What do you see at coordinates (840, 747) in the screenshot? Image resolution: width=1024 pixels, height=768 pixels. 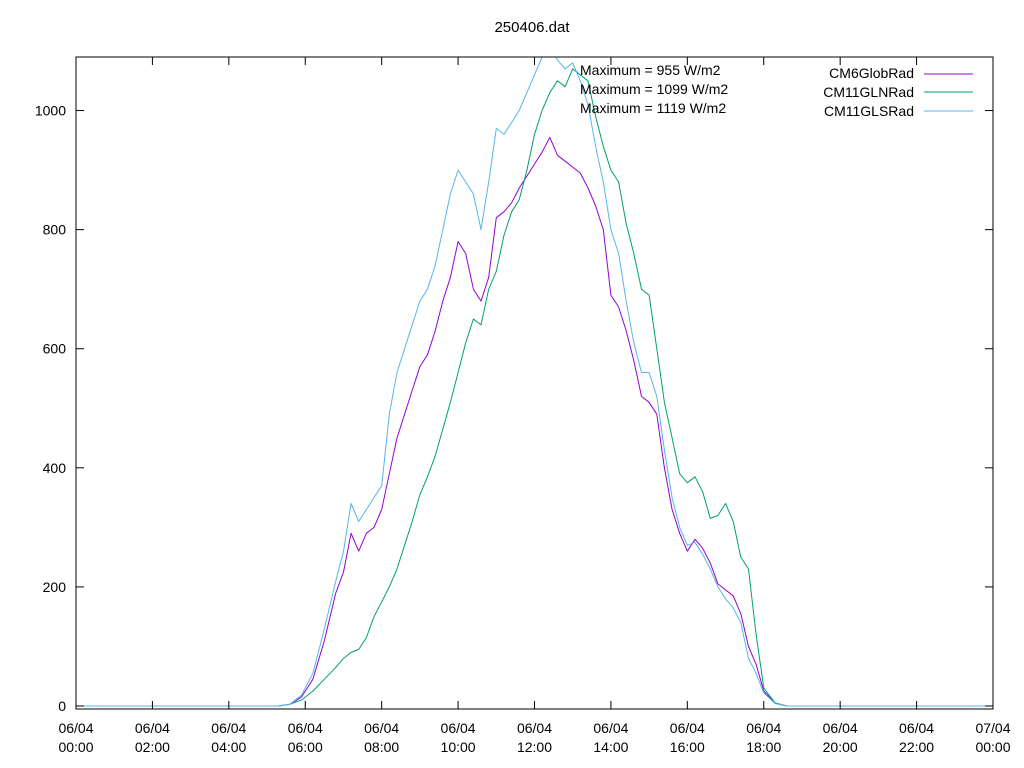 I see `x-tick-label-time: 20:00` at bounding box center [840, 747].